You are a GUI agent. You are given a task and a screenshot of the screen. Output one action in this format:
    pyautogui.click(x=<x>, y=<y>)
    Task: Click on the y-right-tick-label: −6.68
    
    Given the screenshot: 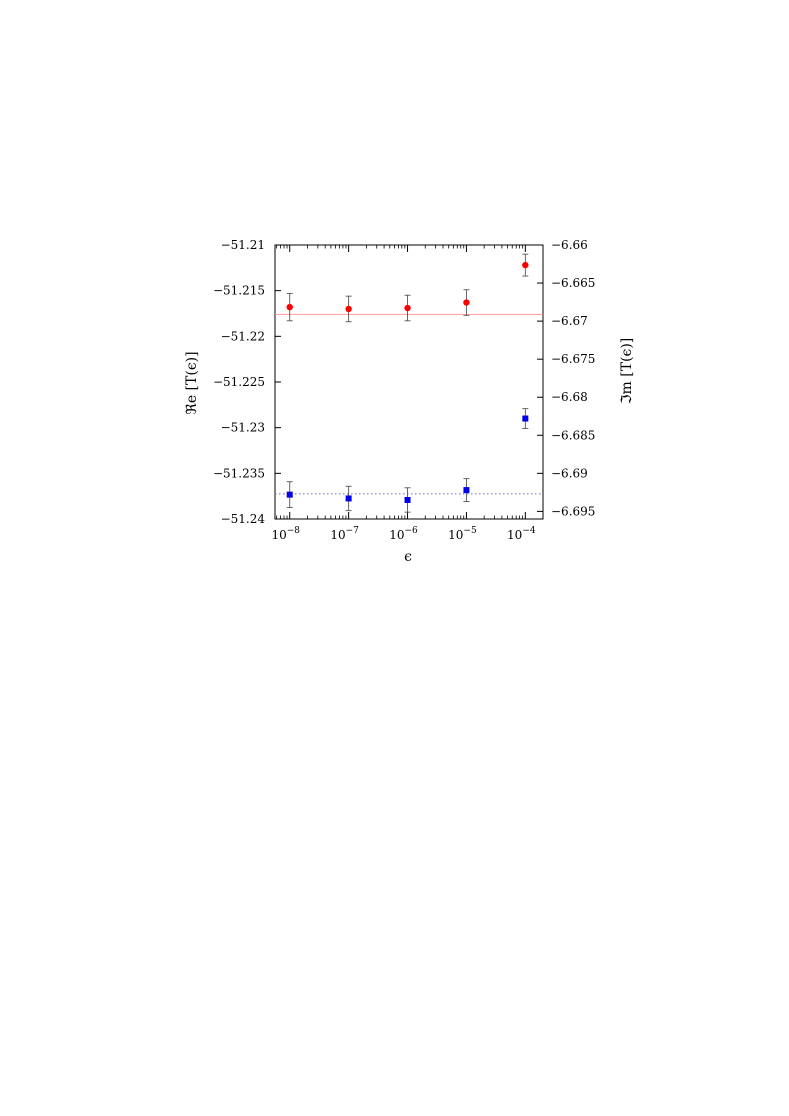 What is the action you would take?
    pyautogui.click(x=569, y=397)
    